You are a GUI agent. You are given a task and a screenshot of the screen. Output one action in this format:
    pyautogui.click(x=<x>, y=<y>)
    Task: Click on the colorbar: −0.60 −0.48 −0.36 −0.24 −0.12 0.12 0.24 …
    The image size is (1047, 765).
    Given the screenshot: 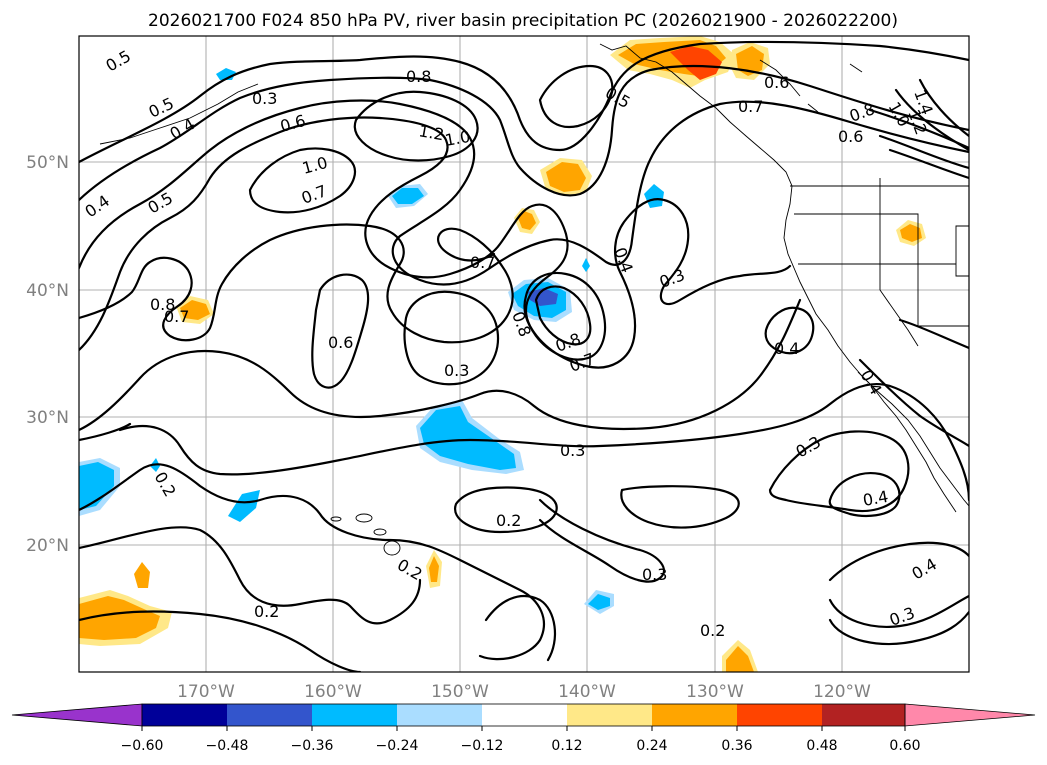 What is the action you would take?
    pyautogui.click(x=523, y=728)
    